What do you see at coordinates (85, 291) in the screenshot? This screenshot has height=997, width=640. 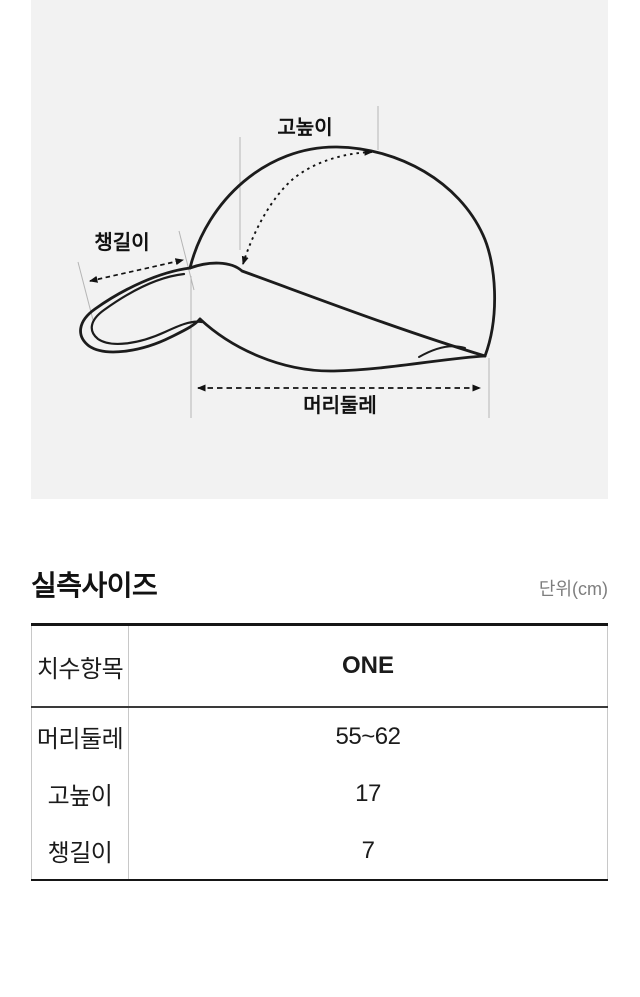 I see `brim-length-guide-left` at bounding box center [85, 291].